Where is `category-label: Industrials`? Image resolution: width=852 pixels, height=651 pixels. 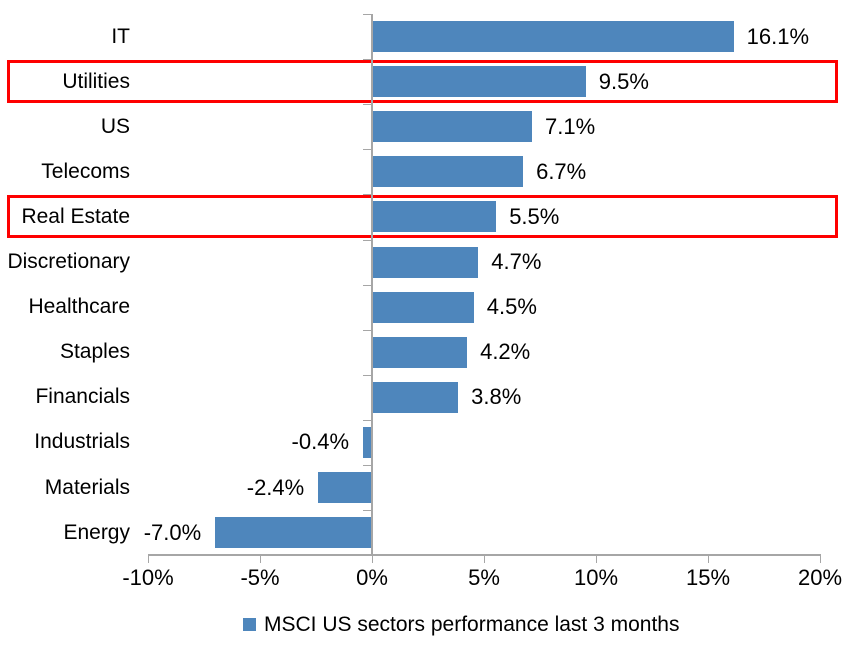 category-label: Industrials is located at coordinates (82, 442).